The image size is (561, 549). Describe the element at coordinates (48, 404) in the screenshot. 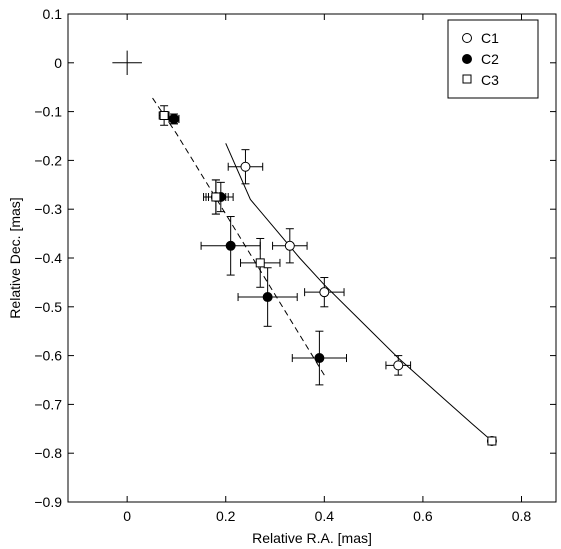

I see `y-tick-label: −0.7` at that location.